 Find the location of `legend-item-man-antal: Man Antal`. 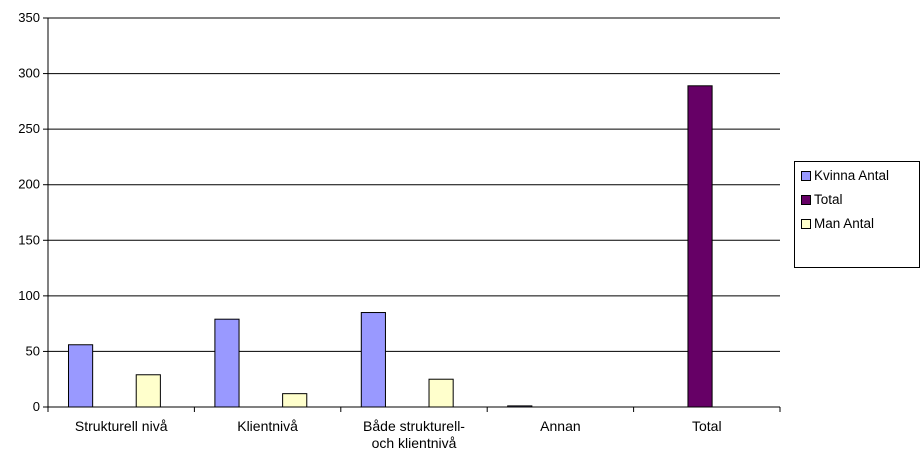

legend-item-man-antal: Man Antal is located at coordinates (837, 223).